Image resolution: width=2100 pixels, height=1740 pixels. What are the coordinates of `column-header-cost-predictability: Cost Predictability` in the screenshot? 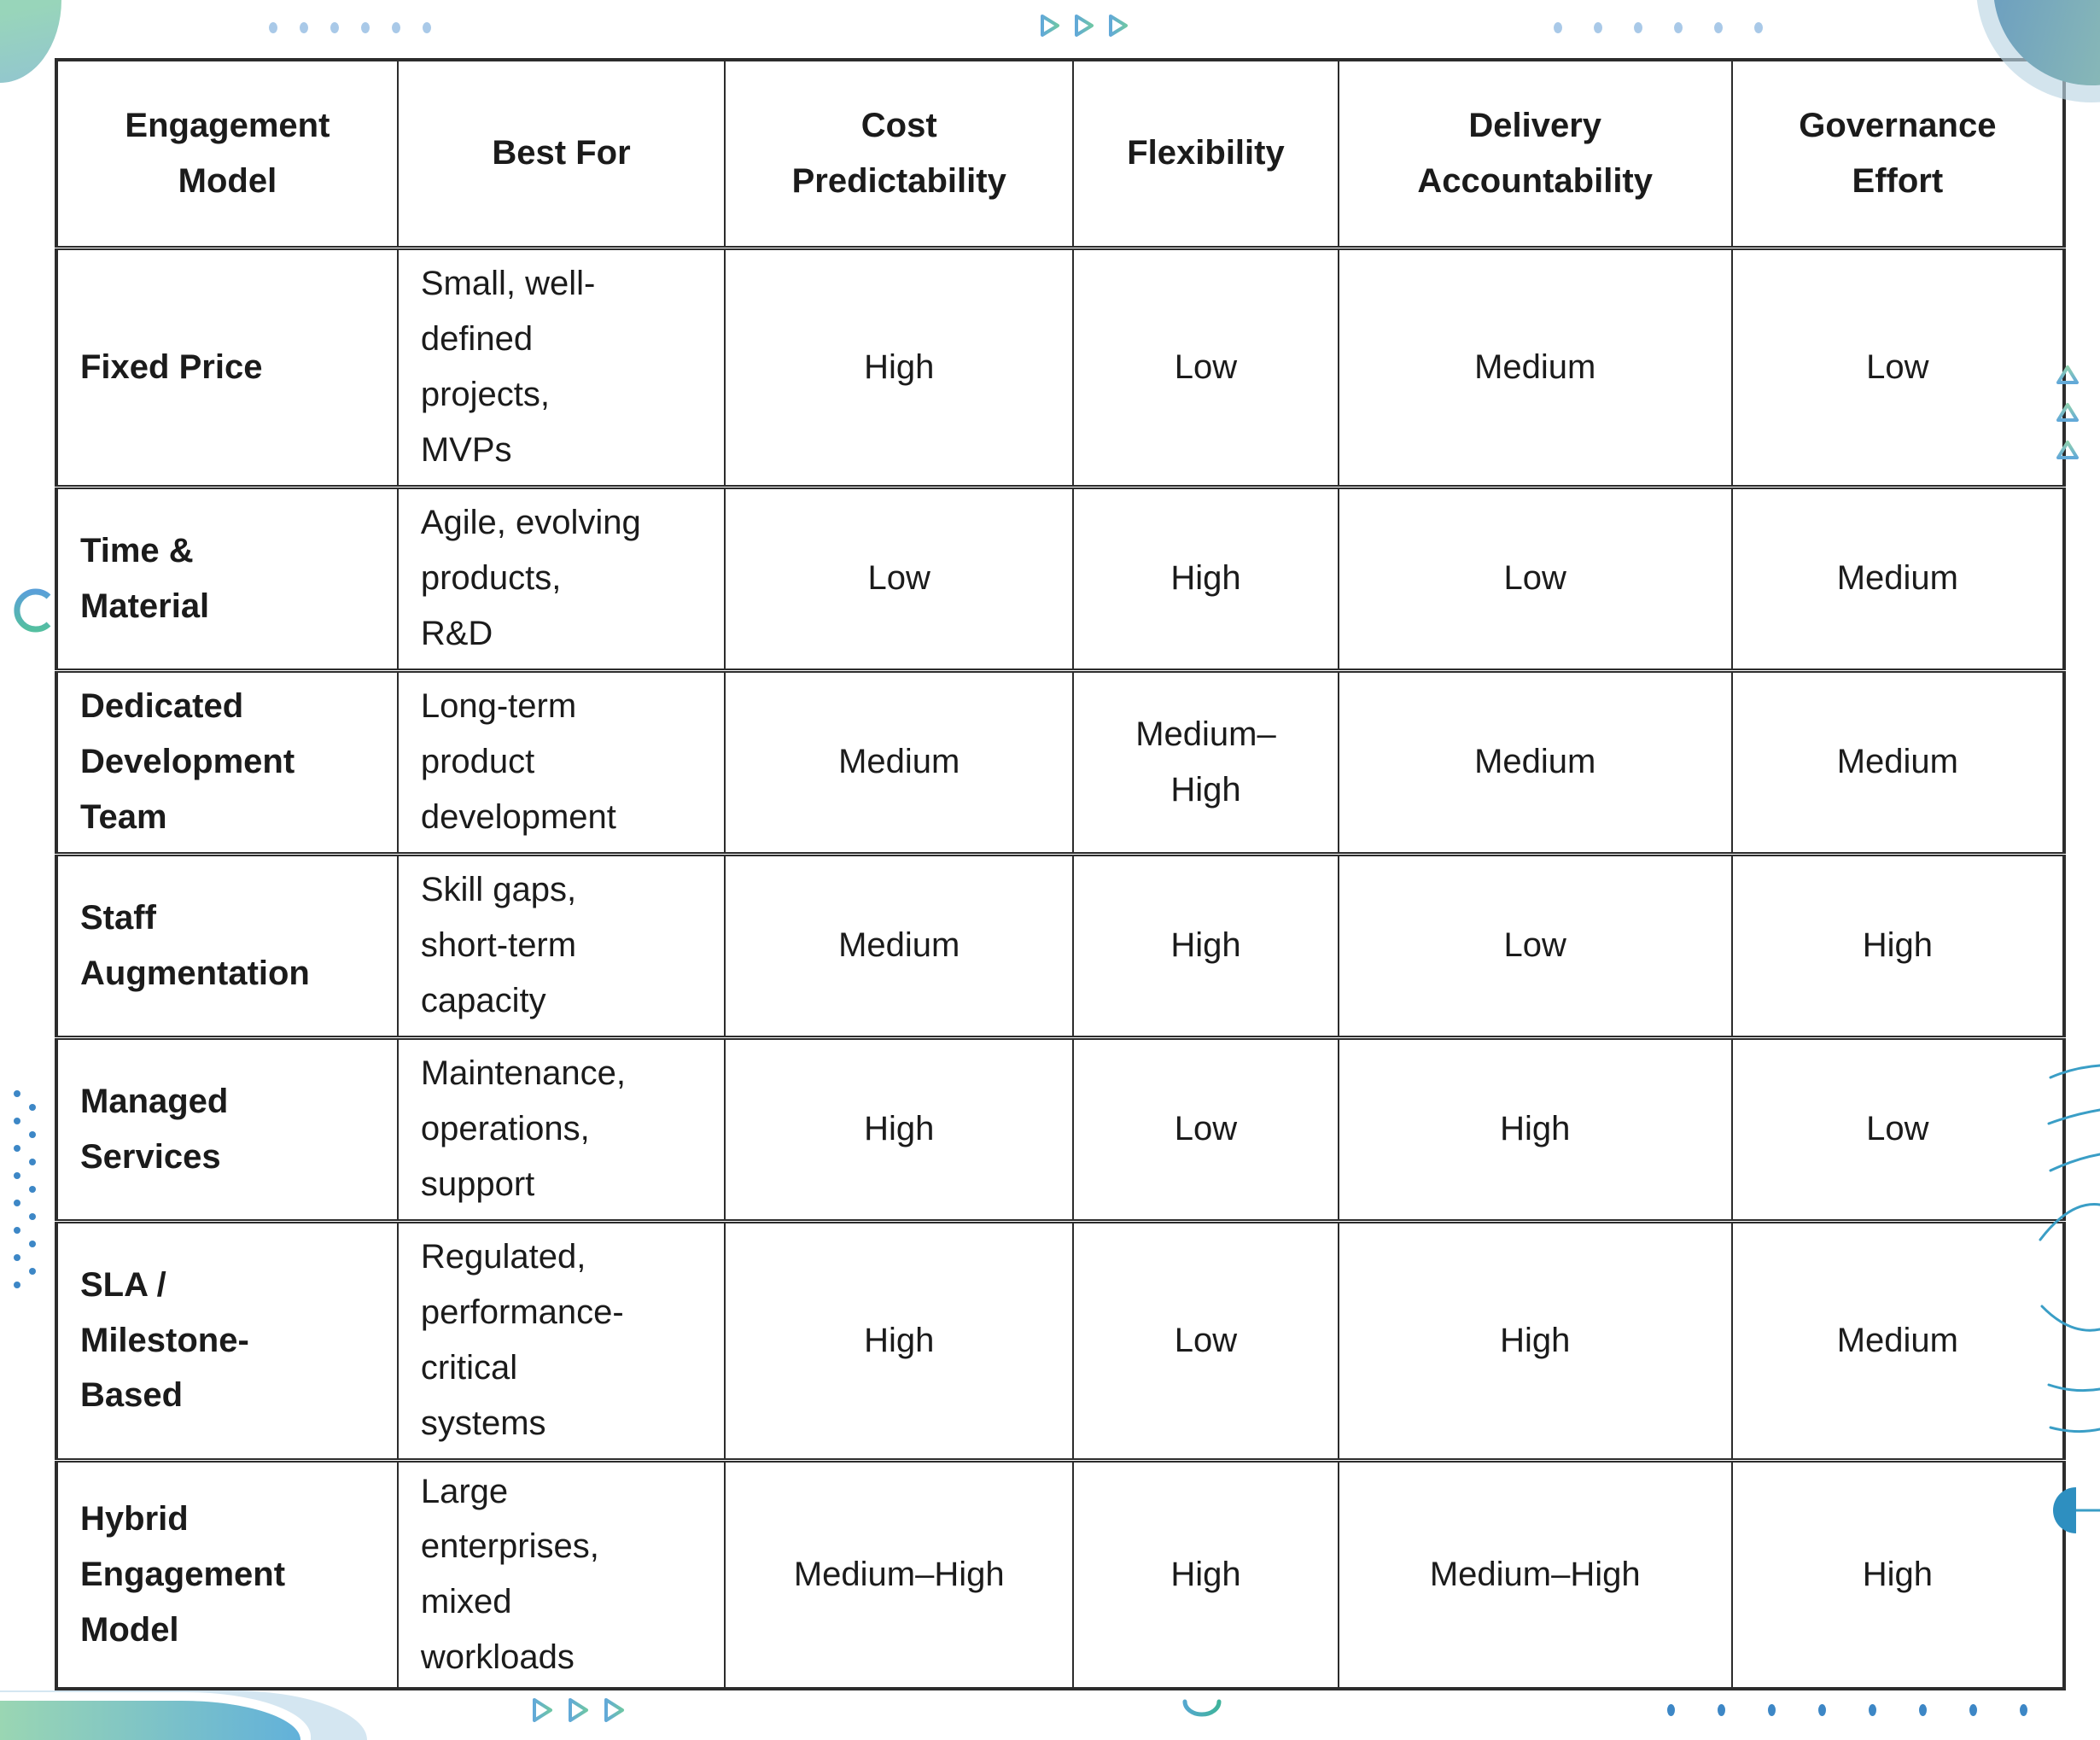 It's located at (899, 154).